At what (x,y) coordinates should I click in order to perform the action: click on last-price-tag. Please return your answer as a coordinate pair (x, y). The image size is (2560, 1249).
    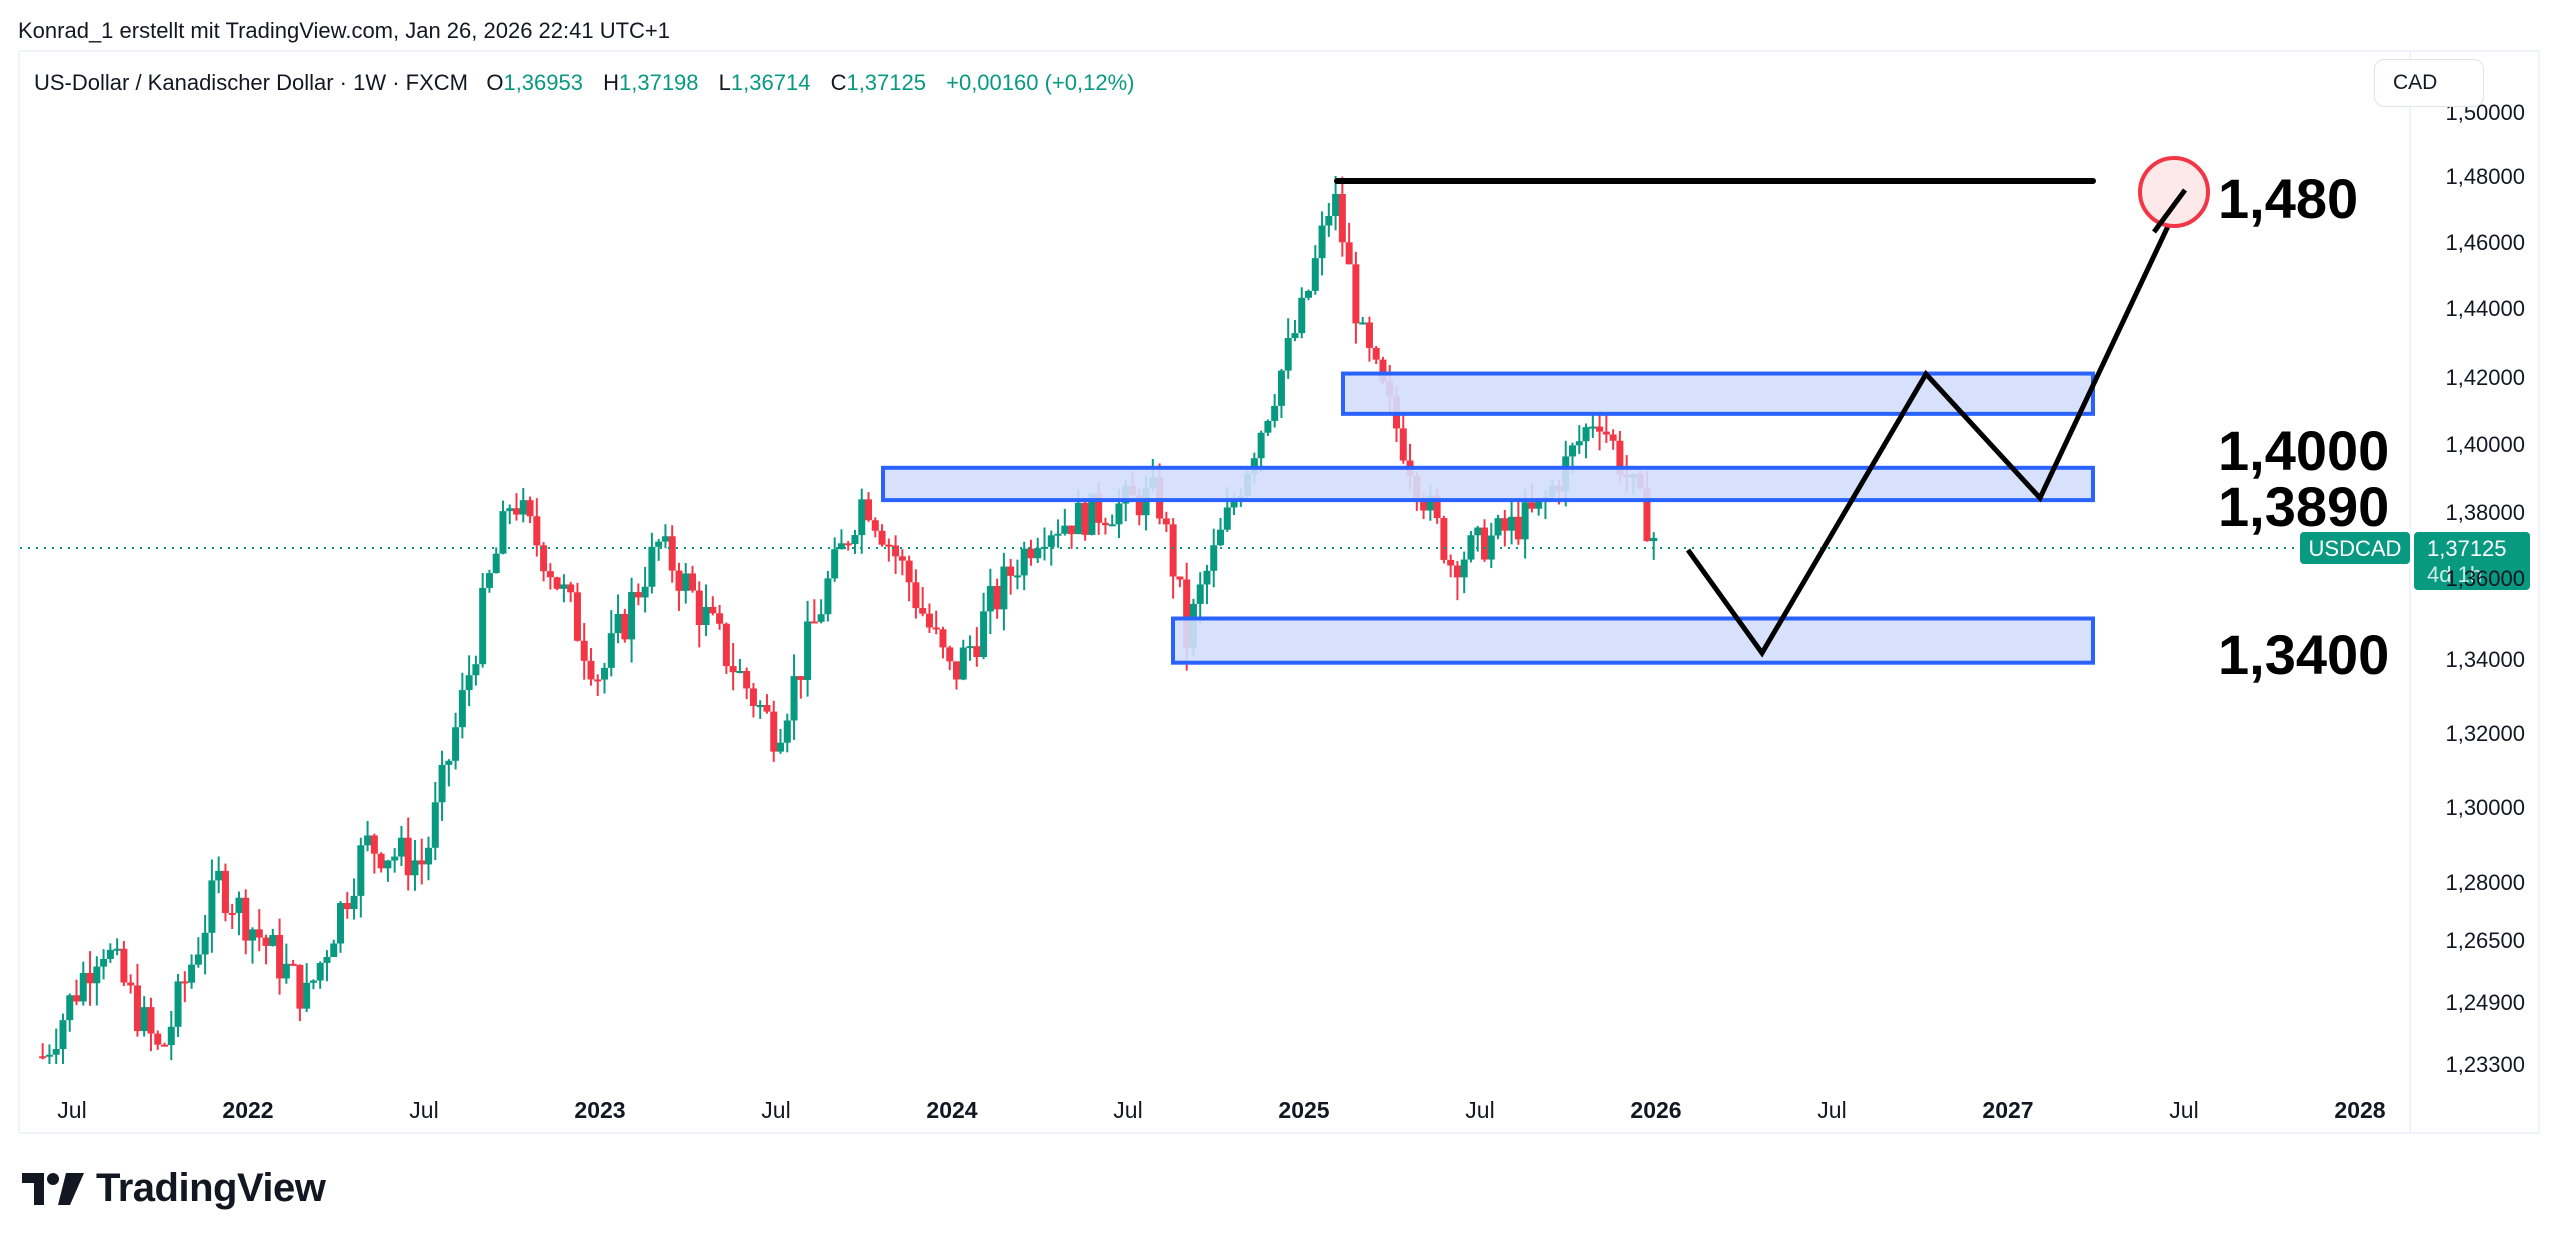
    Looking at the image, I should click on (2472, 561).